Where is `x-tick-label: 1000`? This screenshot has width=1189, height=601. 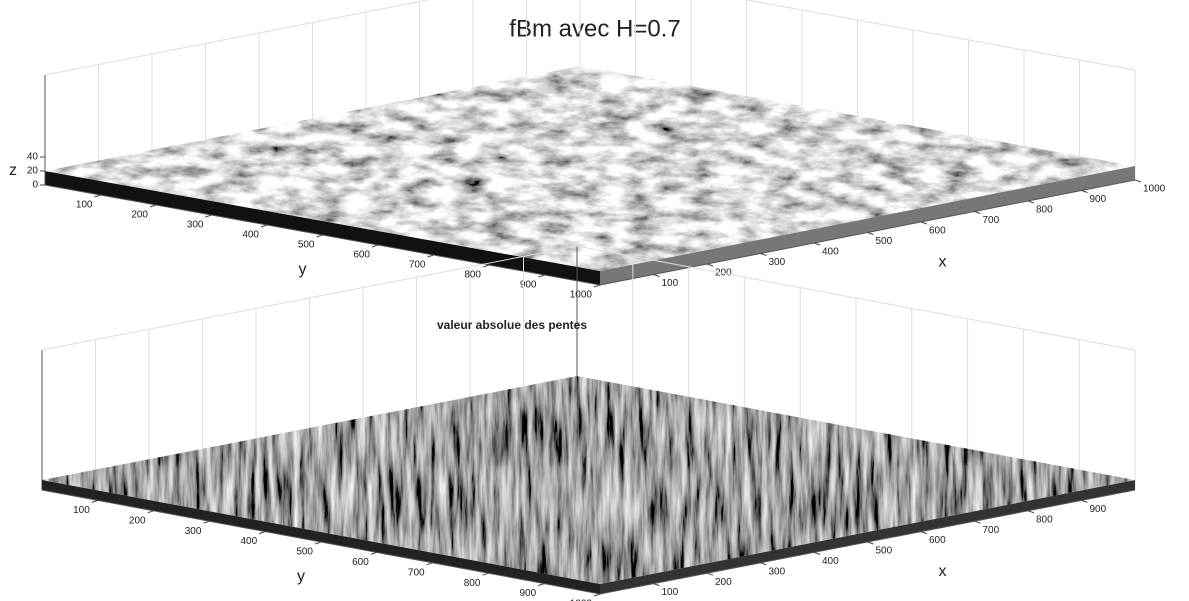
x-tick-label: 1000 is located at coordinates (1154, 189).